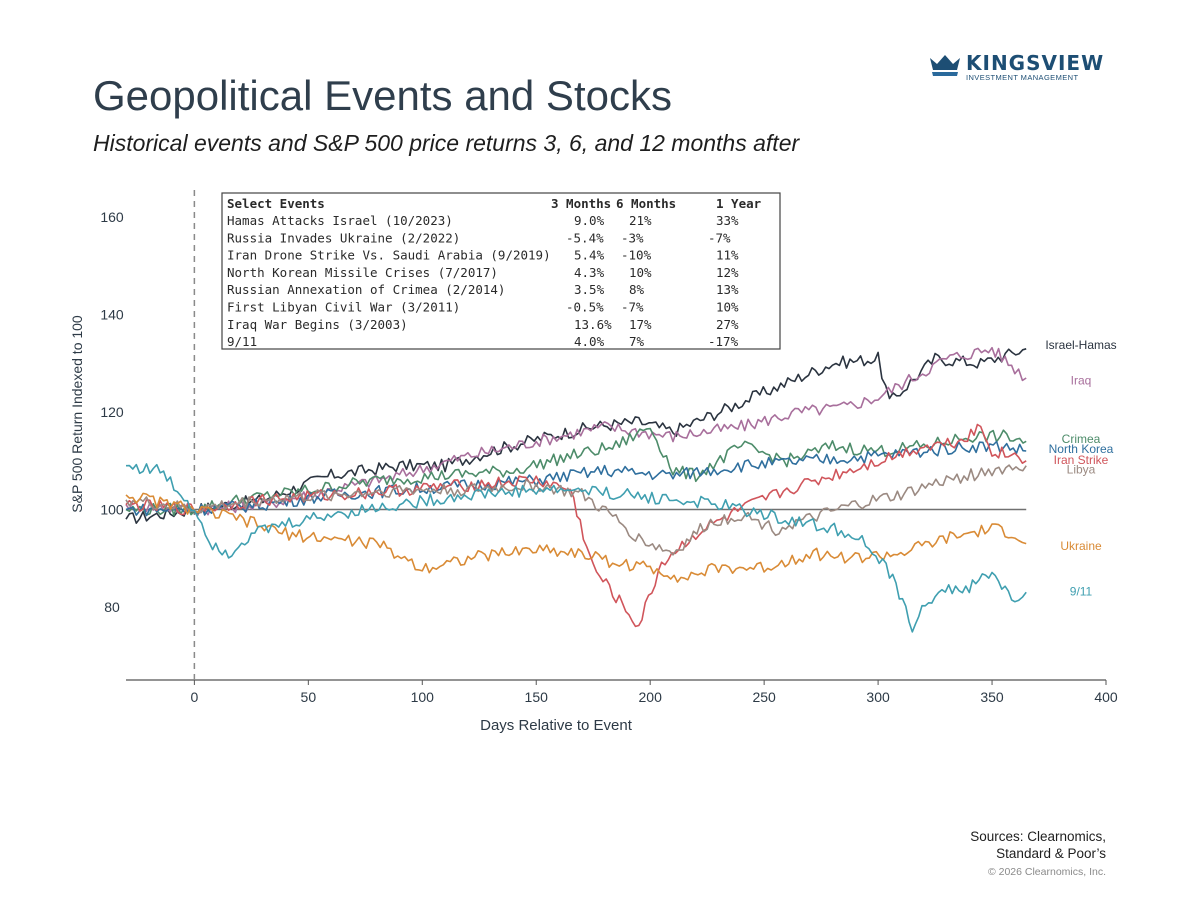 The image size is (1200, 900). Describe the element at coordinates (194, 697) in the screenshot. I see `x-tick-label-0: 0` at that location.